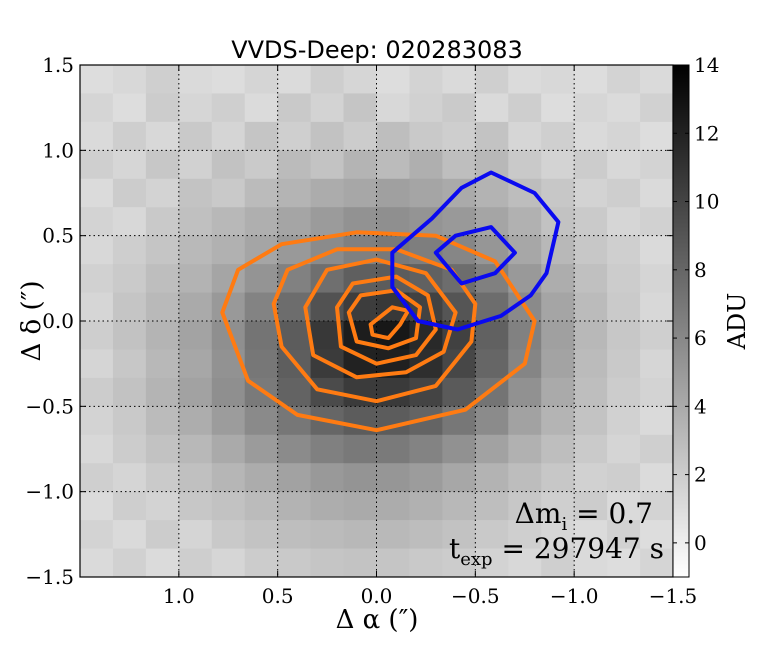 The height and width of the screenshot is (647, 774). Describe the element at coordinates (58, 150) in the screenshot. I see `y-tick-label: 1.0` at that location.